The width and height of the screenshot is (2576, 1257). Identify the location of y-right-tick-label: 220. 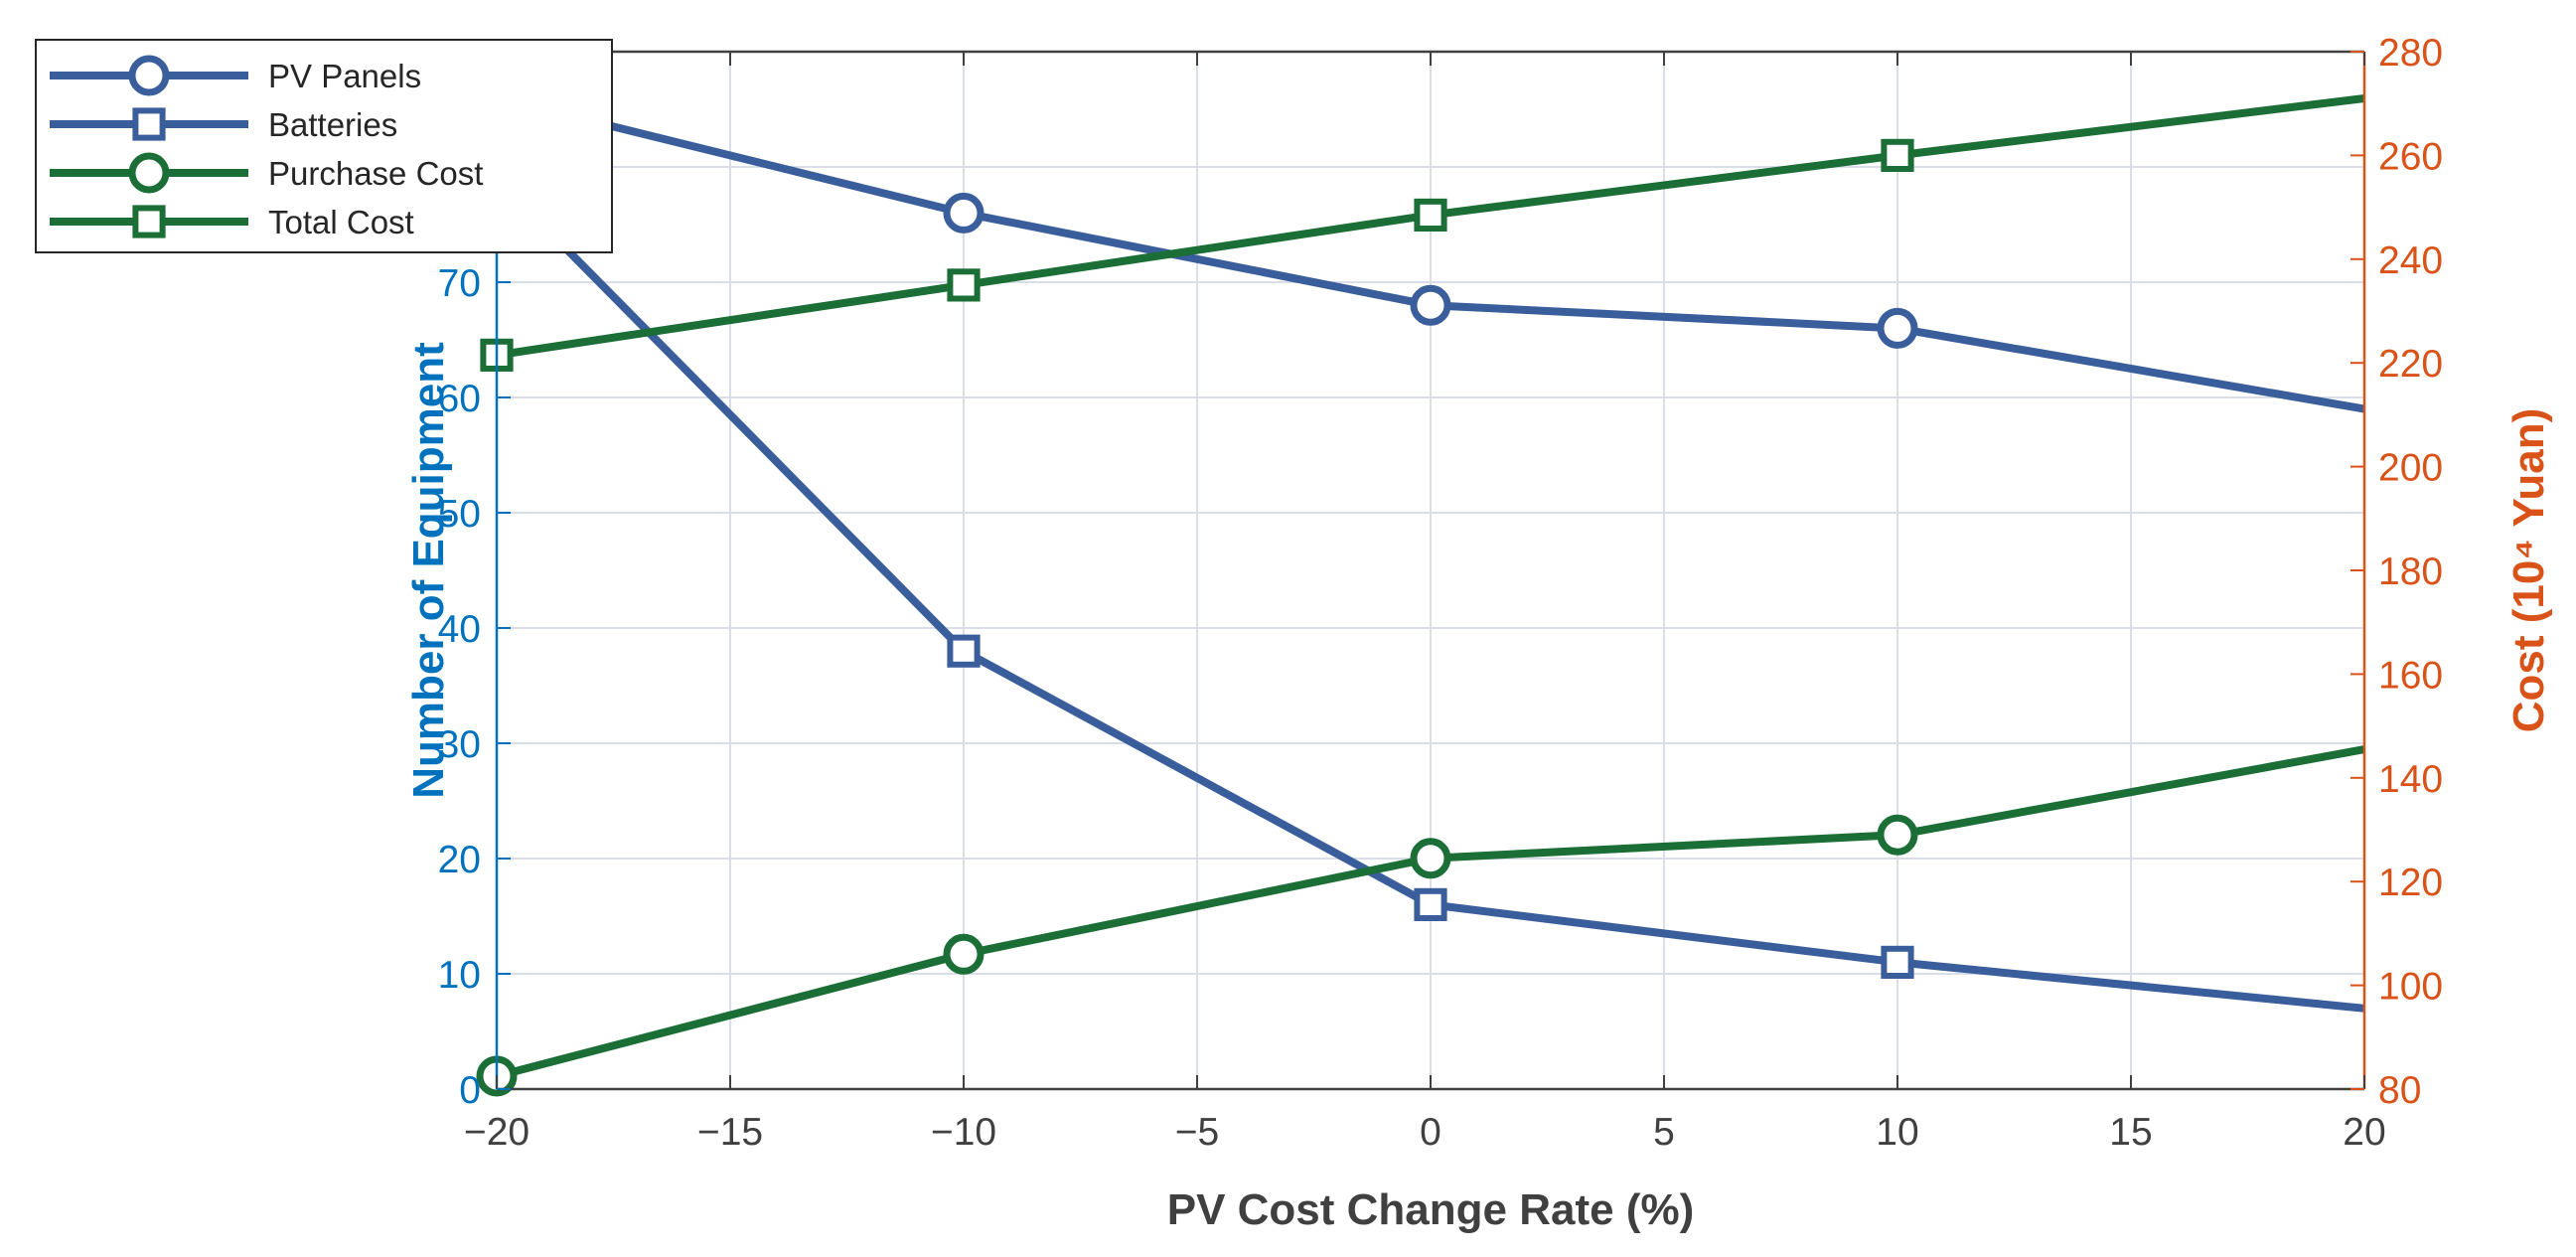
(2410, 364).